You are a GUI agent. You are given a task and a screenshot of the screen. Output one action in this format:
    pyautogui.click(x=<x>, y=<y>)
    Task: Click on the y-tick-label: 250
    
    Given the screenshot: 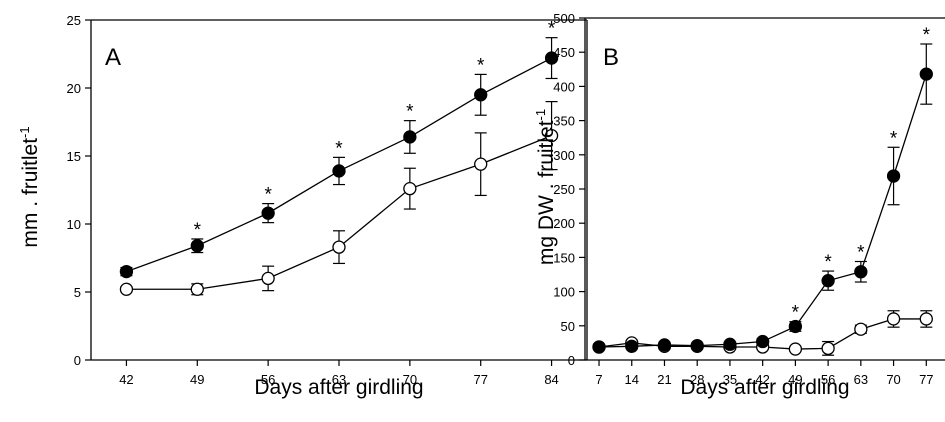 What is the action you would take?
    pyautogui.click(x=564, y=189)
    